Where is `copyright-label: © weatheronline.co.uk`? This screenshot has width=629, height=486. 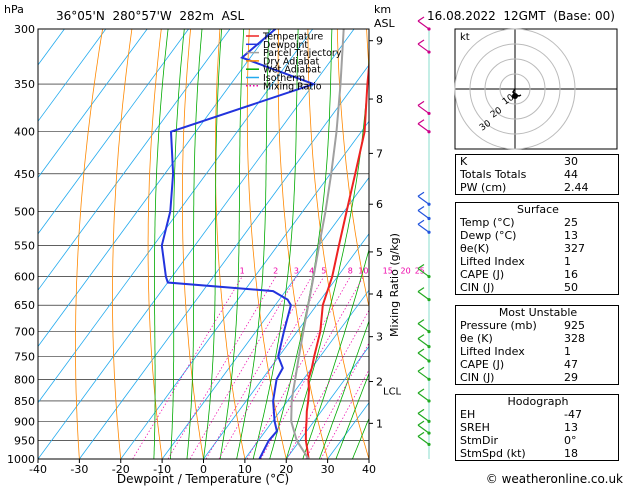
copyright-label: © weatheronline.co.uk is located at coordinates (554, 479).